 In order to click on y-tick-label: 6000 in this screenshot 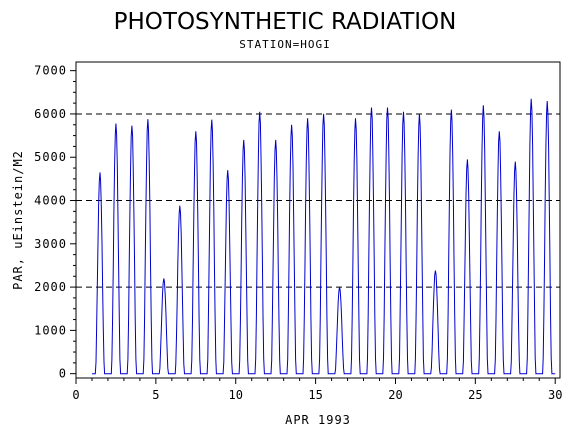, I will do `click(50, 114)`.